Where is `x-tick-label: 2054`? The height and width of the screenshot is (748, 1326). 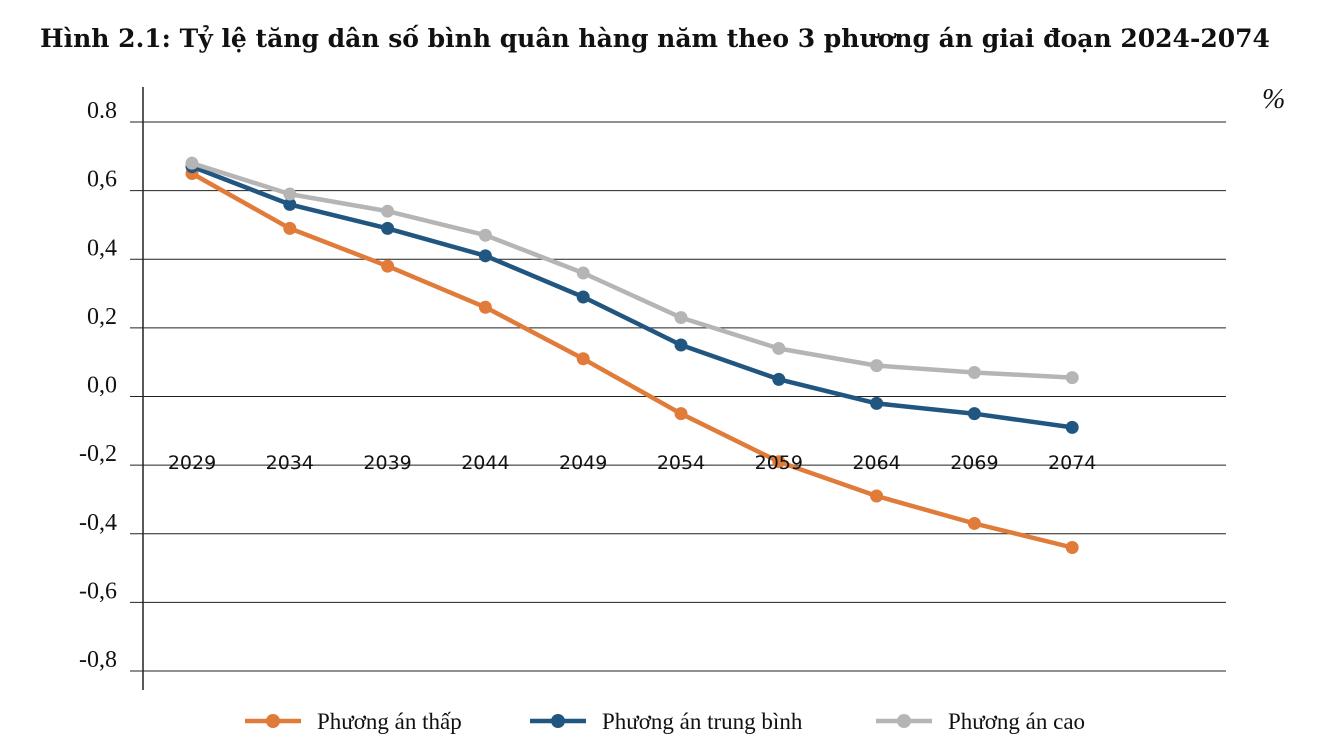
x-tick-label: 2054 is located at coordinates (681, 463).